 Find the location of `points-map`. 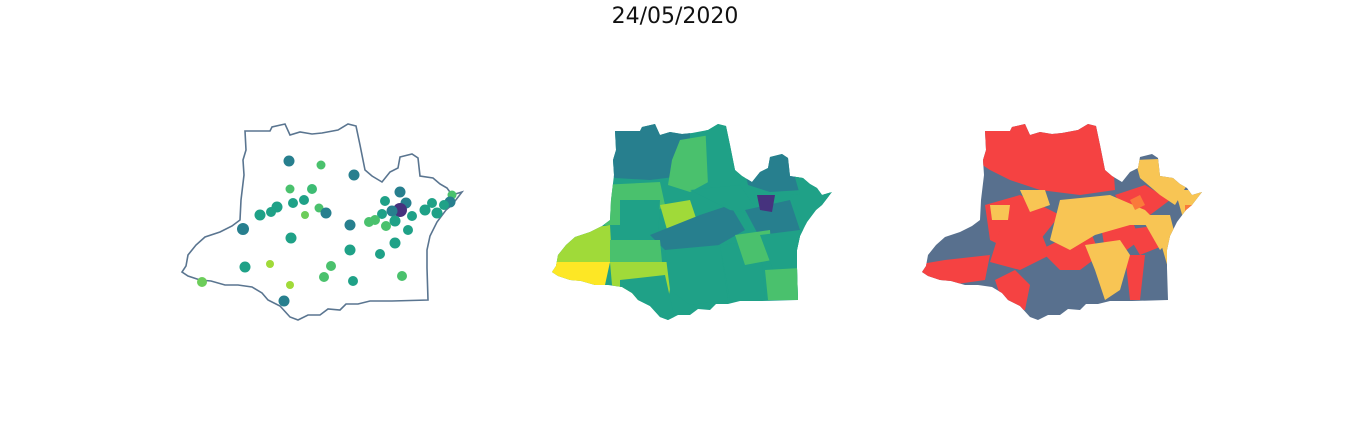

points-map is located at coordinates (322, 222).